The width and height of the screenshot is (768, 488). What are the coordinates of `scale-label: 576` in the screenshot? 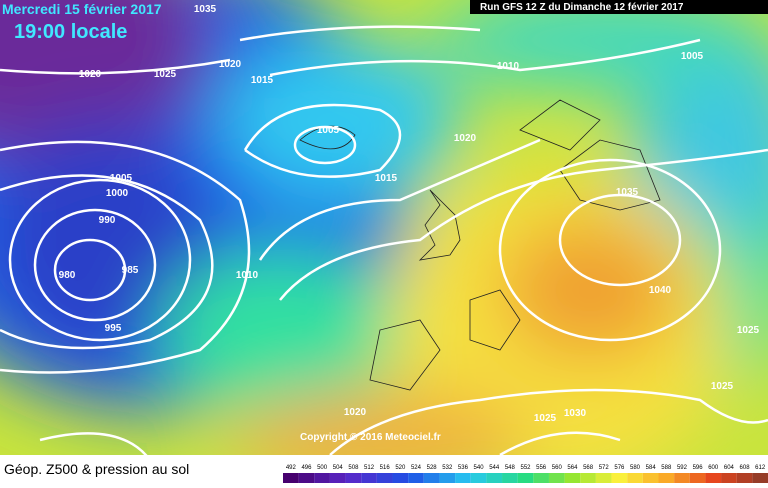 It's located at (619, 468).